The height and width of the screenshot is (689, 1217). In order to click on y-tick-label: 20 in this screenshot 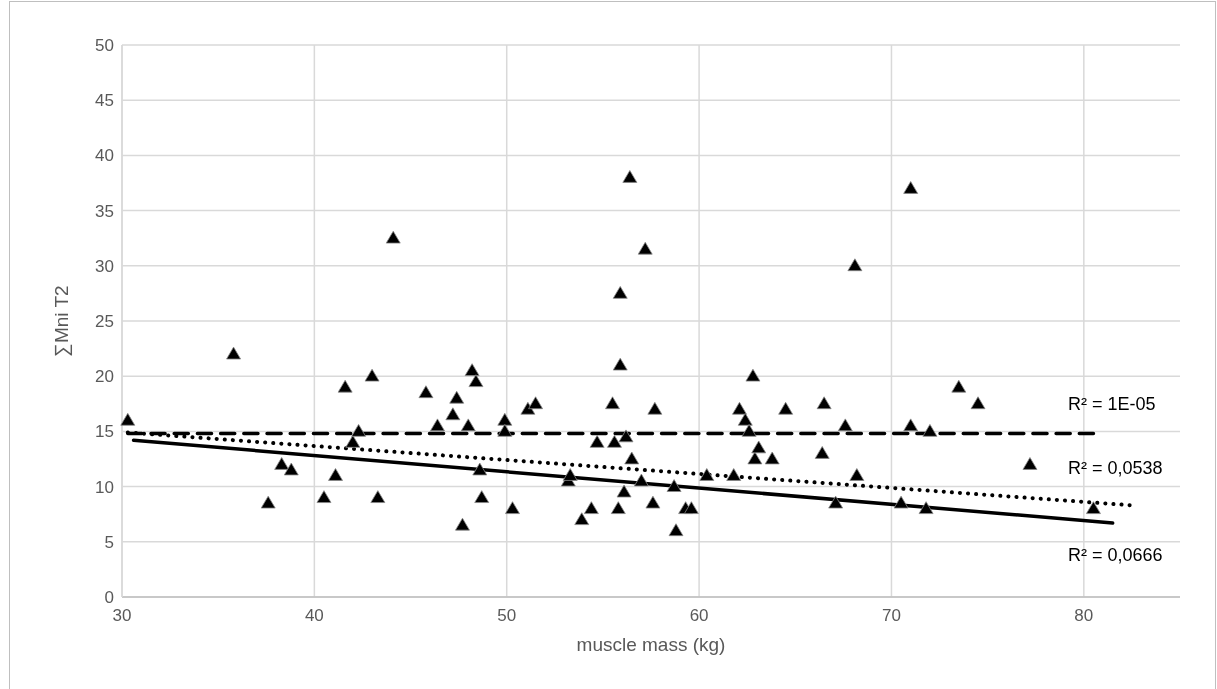, I will do `click(104, 377)`.